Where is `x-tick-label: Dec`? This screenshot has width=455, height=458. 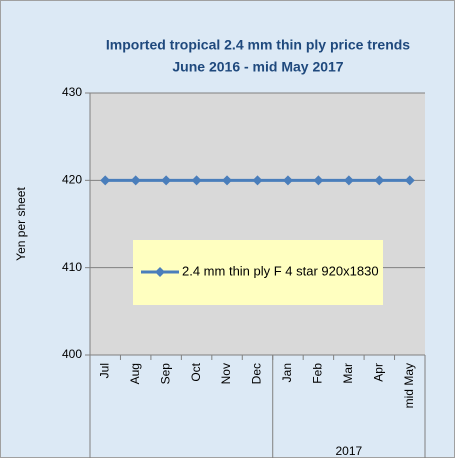 x-tick-label: Dec is located at coordinates (257, 373).